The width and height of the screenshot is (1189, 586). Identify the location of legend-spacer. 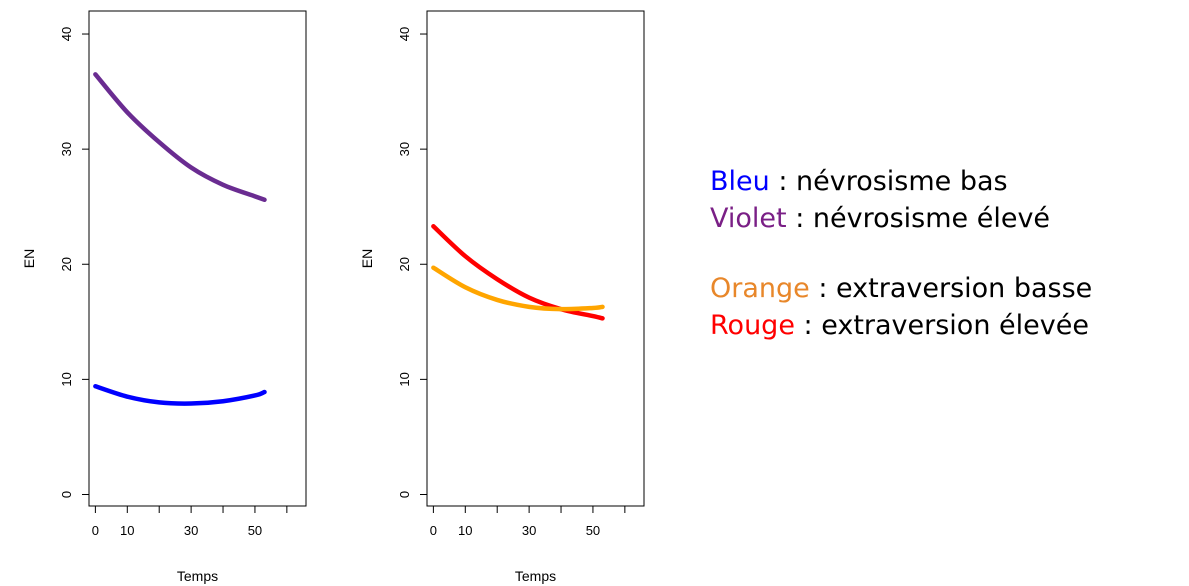
(901, 253).